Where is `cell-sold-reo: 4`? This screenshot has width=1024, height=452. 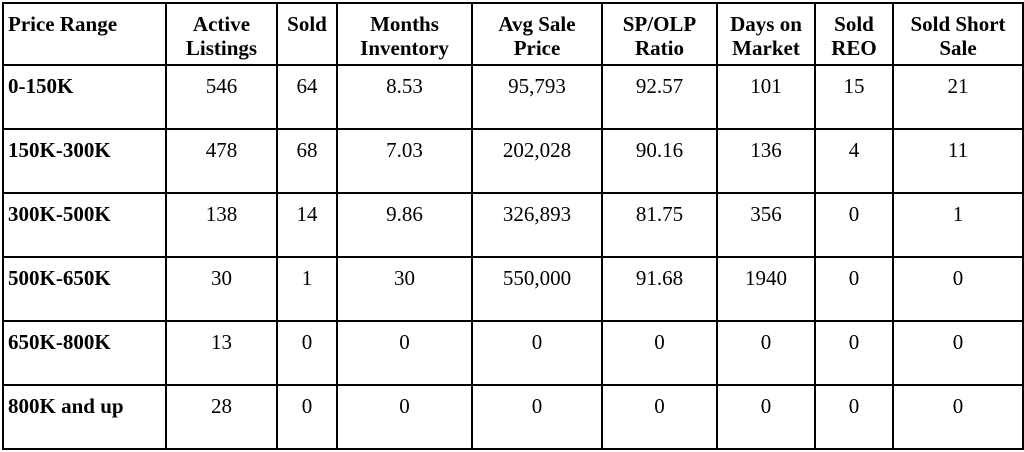
cell-sold-reo: 4 is located at coordinates (854, 161).